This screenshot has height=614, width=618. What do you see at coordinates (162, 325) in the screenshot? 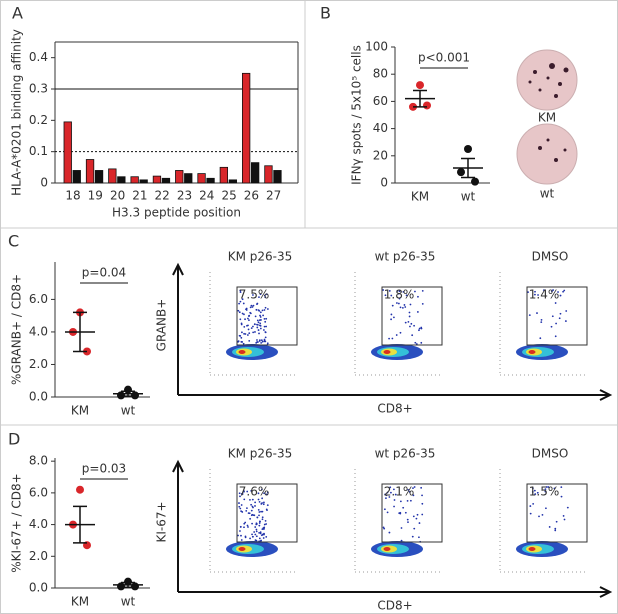
I see `flow-y-label: GRANB+` at bounding box center [162, 325].